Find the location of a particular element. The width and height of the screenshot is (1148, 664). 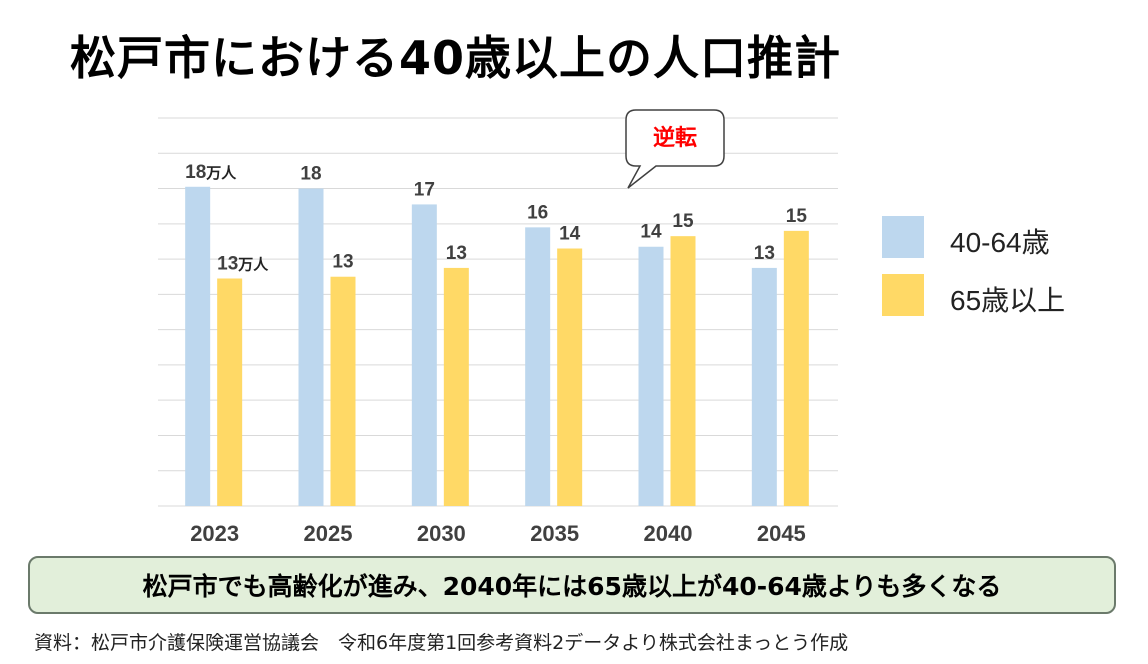

chart-title: 松戸市における40歳以上の人口推計 is located at coordinates (456, 58).